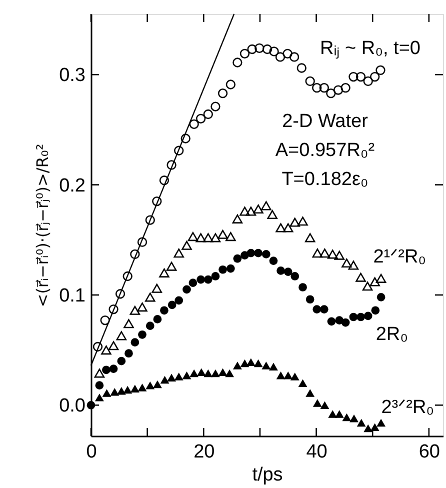 The width and height of the screenshot is (446, 488). I want to click on x-axis-title: t/ps, so click(267, 475).